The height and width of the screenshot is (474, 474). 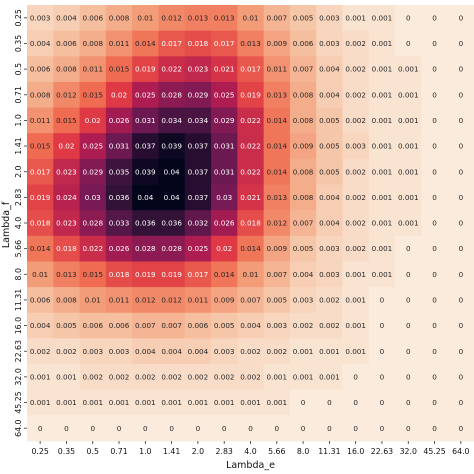 What do you see at coordinates (18, 197) in the screenshot?
I see `y-tick-label: 2.83` at bounding box center [18, 197].